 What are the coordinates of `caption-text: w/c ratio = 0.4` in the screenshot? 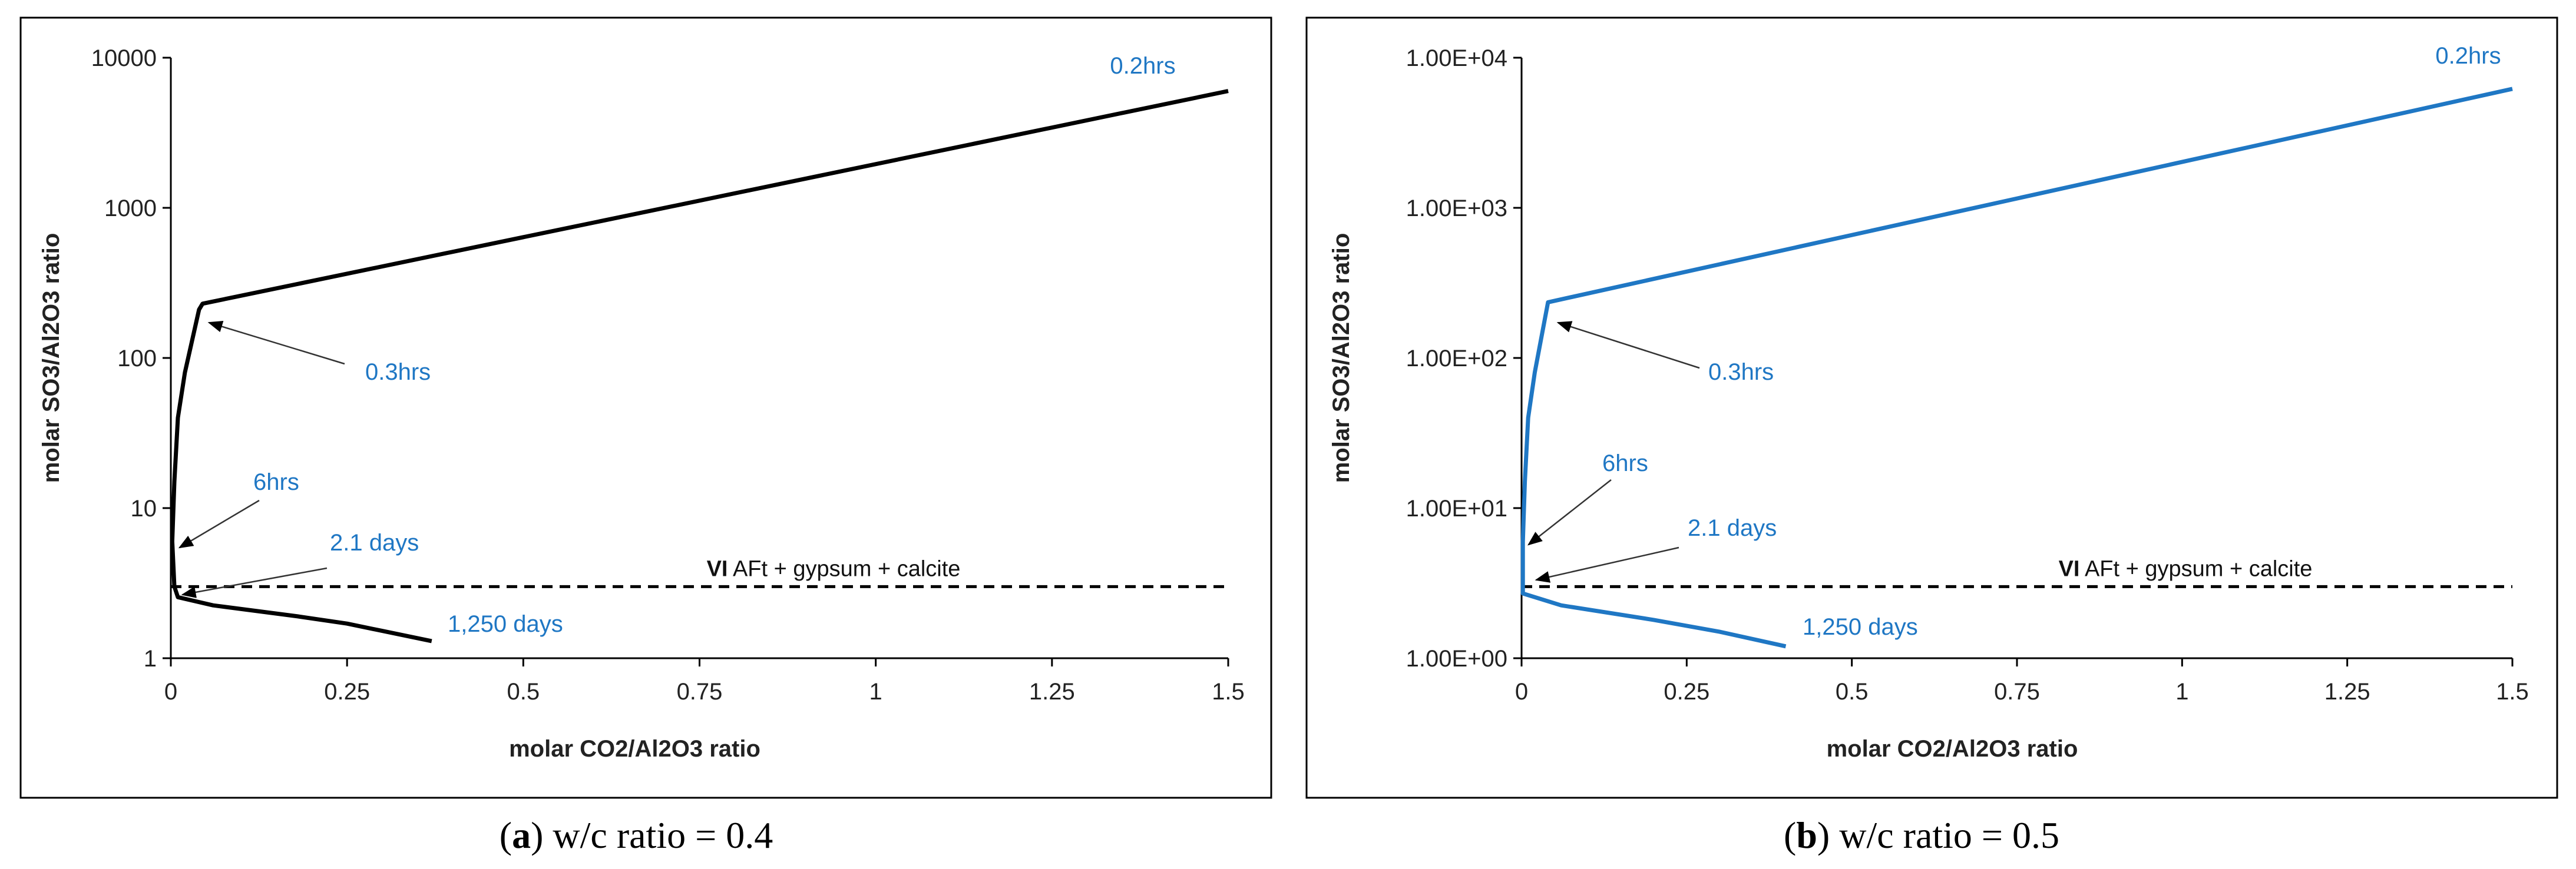 It's located at (663, 835).